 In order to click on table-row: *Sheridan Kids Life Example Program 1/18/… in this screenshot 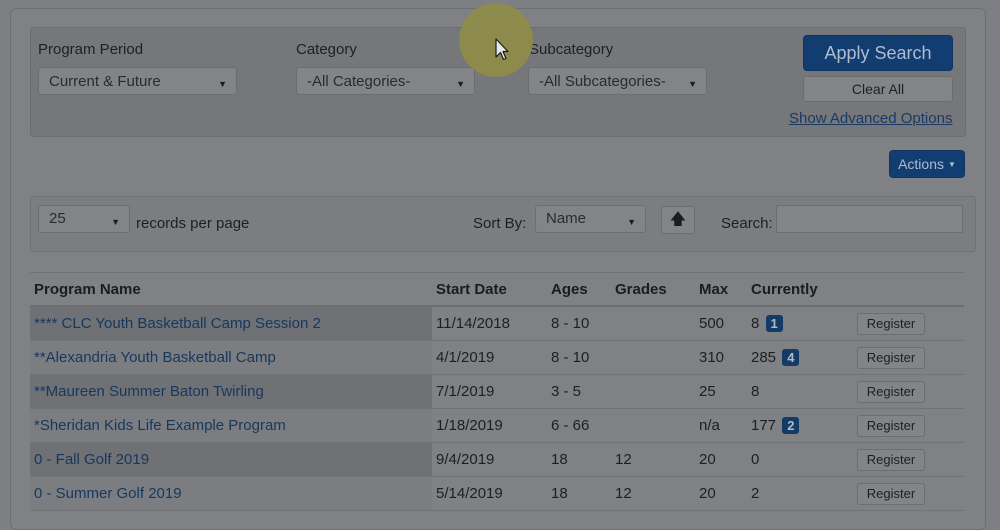, I will do `click(497, 425)`.